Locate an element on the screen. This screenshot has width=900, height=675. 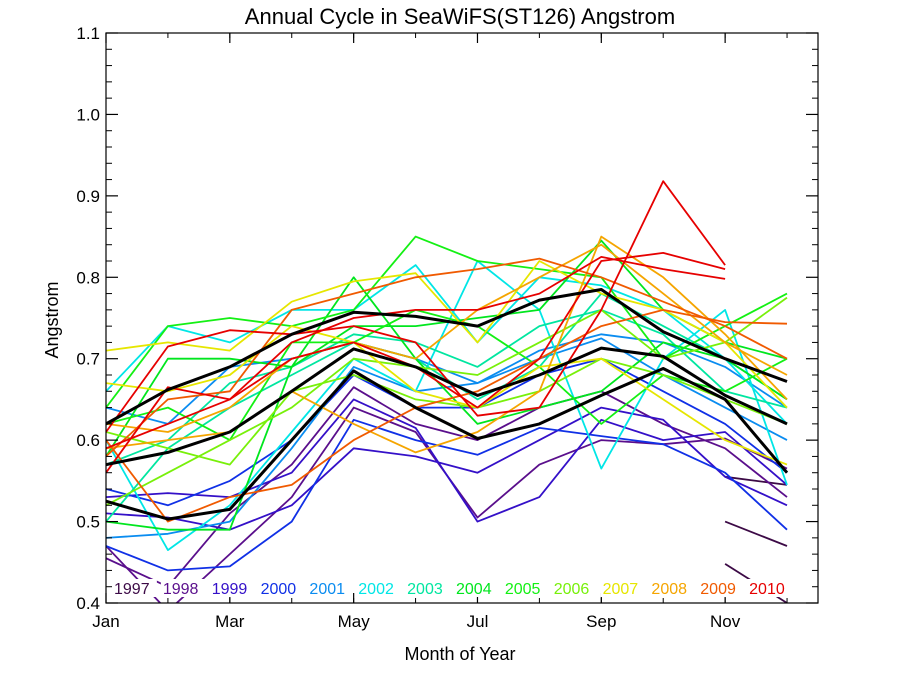
legend-entry-2004: 2004 is located at coordinates (474, 589).